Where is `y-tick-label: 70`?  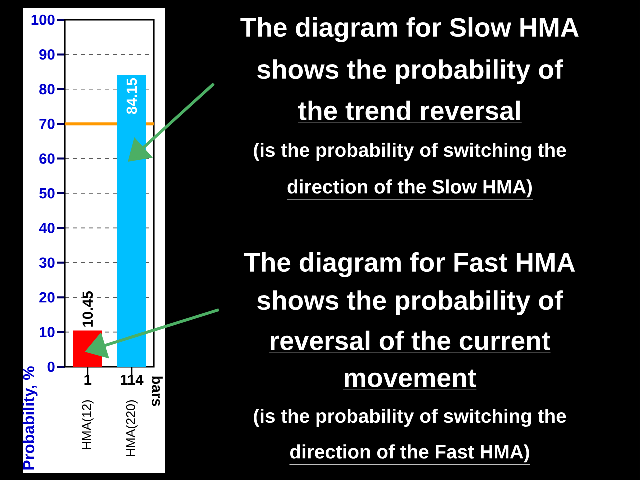 y-tick-label: 70 is located at coordinates (47, 124).